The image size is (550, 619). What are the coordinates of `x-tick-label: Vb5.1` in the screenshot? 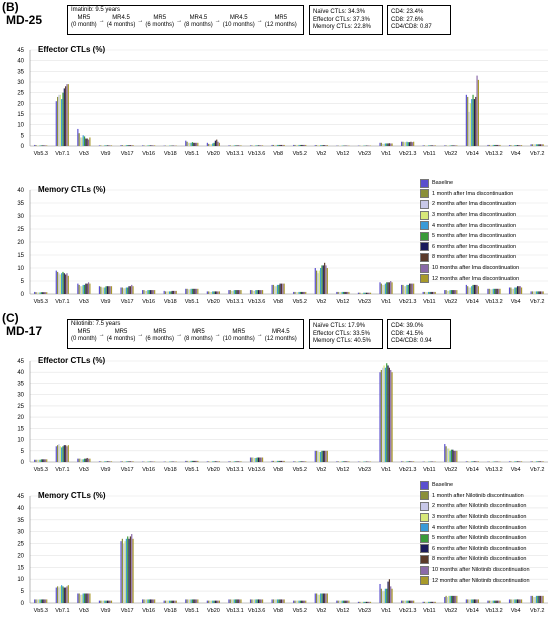 It's located at (192, 154).